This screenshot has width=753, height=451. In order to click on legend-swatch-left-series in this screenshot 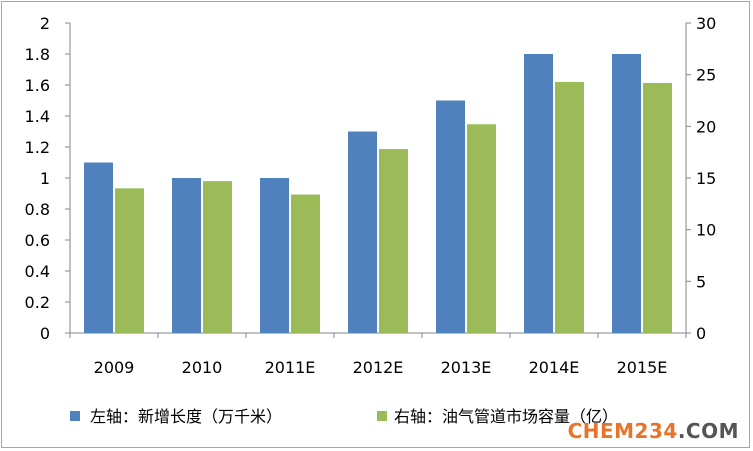, I will do `click(75, 416)`.